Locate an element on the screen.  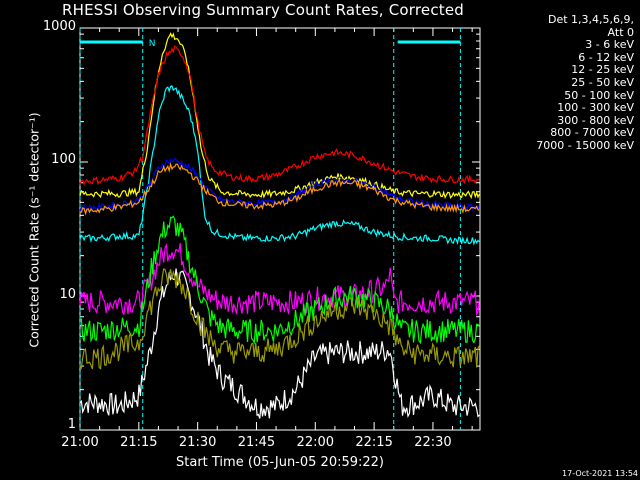
x-tick-label: 21:00 is located at coordinates (80, 442).